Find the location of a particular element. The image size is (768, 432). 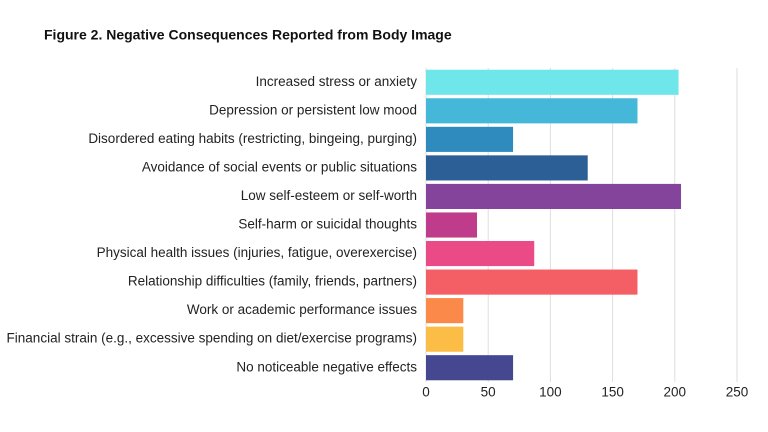

y-tick-label: Increased stress or anxiety is located at coordinates (337, 81).